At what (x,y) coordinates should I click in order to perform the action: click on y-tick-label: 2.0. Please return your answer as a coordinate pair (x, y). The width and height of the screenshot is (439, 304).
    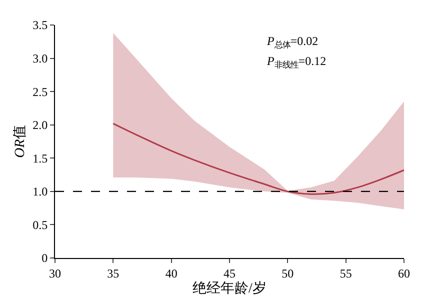
    Looking at the image, I should click on (40, 125).